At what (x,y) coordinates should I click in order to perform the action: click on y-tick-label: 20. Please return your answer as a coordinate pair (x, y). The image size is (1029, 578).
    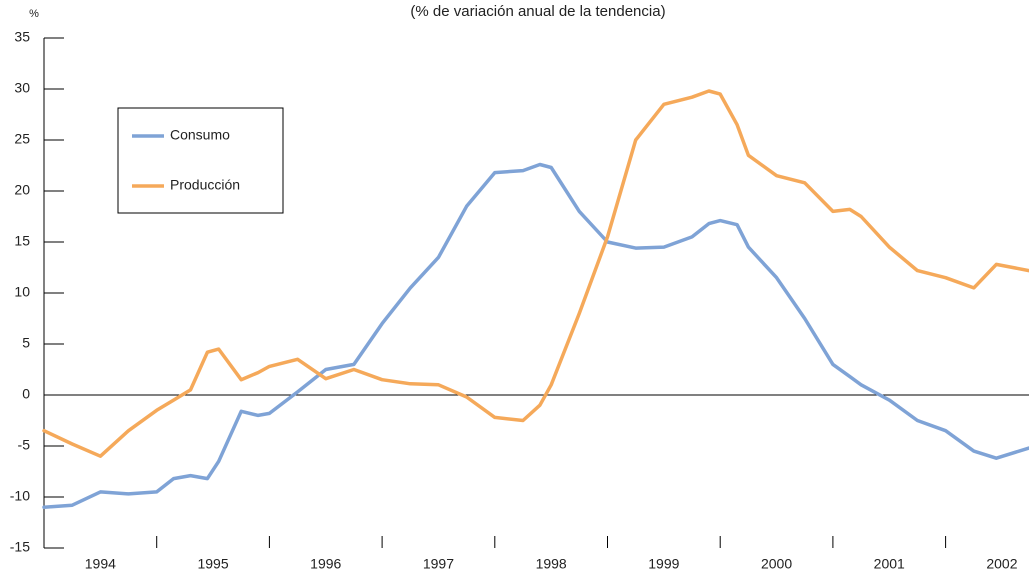
    Looking at the image, I should click on (22, 190).